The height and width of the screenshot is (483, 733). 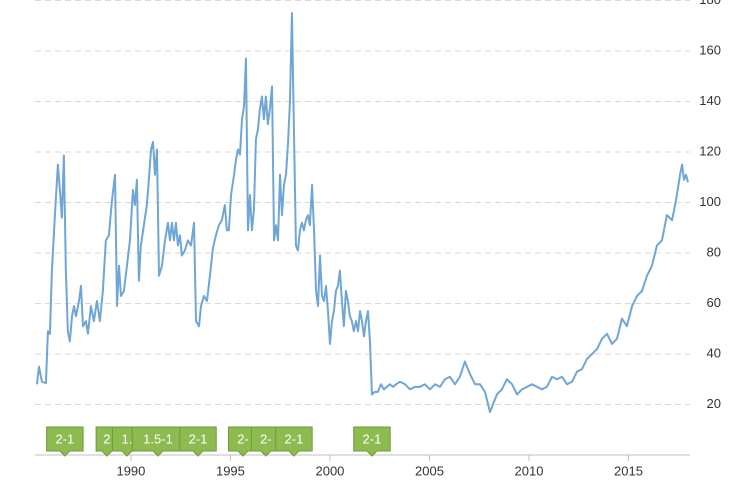 I want to click on y-tick-label: 20, so click(x=714, y=403).